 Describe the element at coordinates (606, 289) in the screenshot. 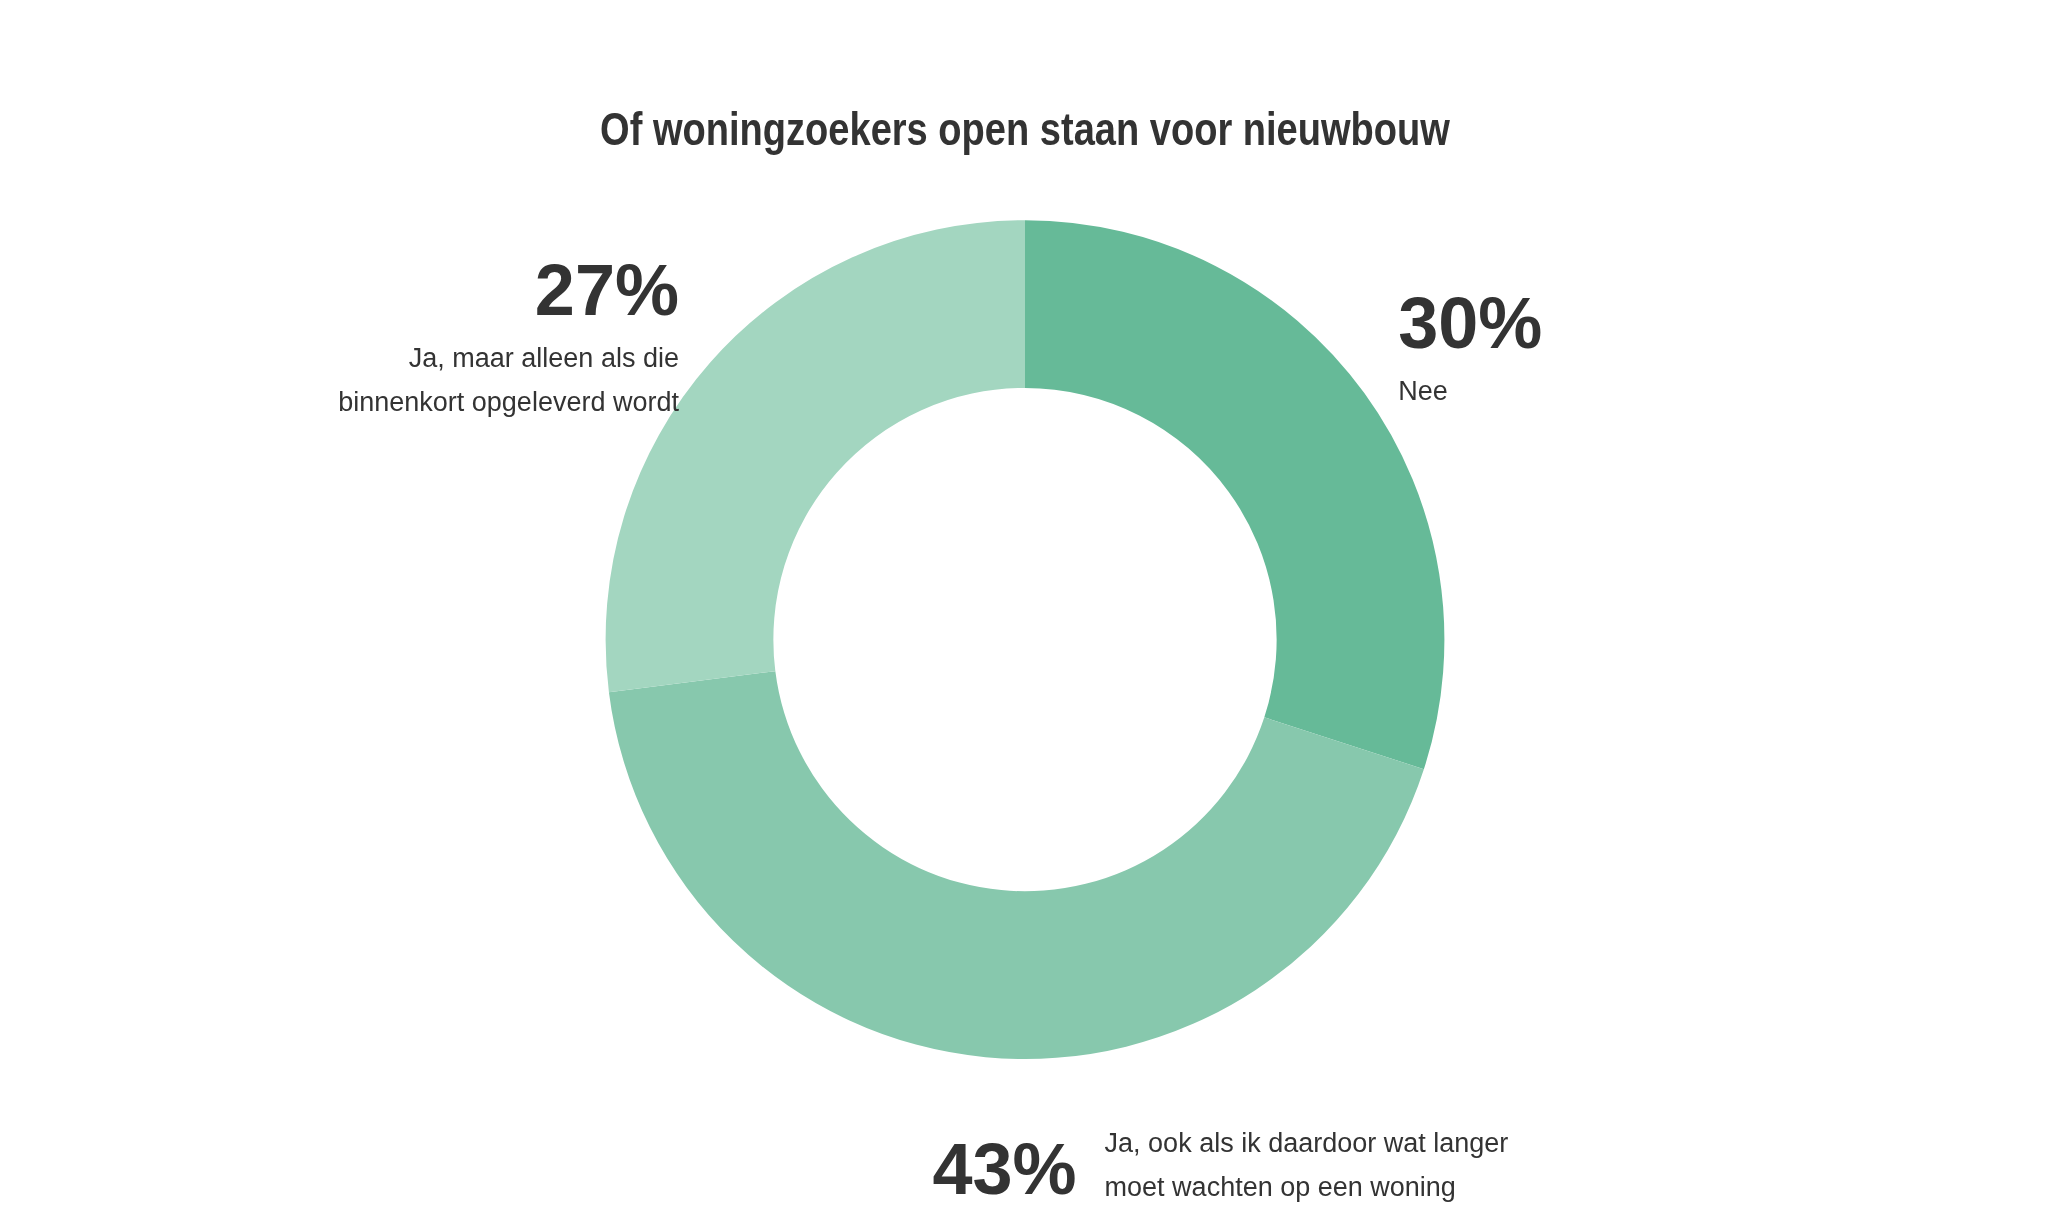

I see `data-label: 27%` at that location.